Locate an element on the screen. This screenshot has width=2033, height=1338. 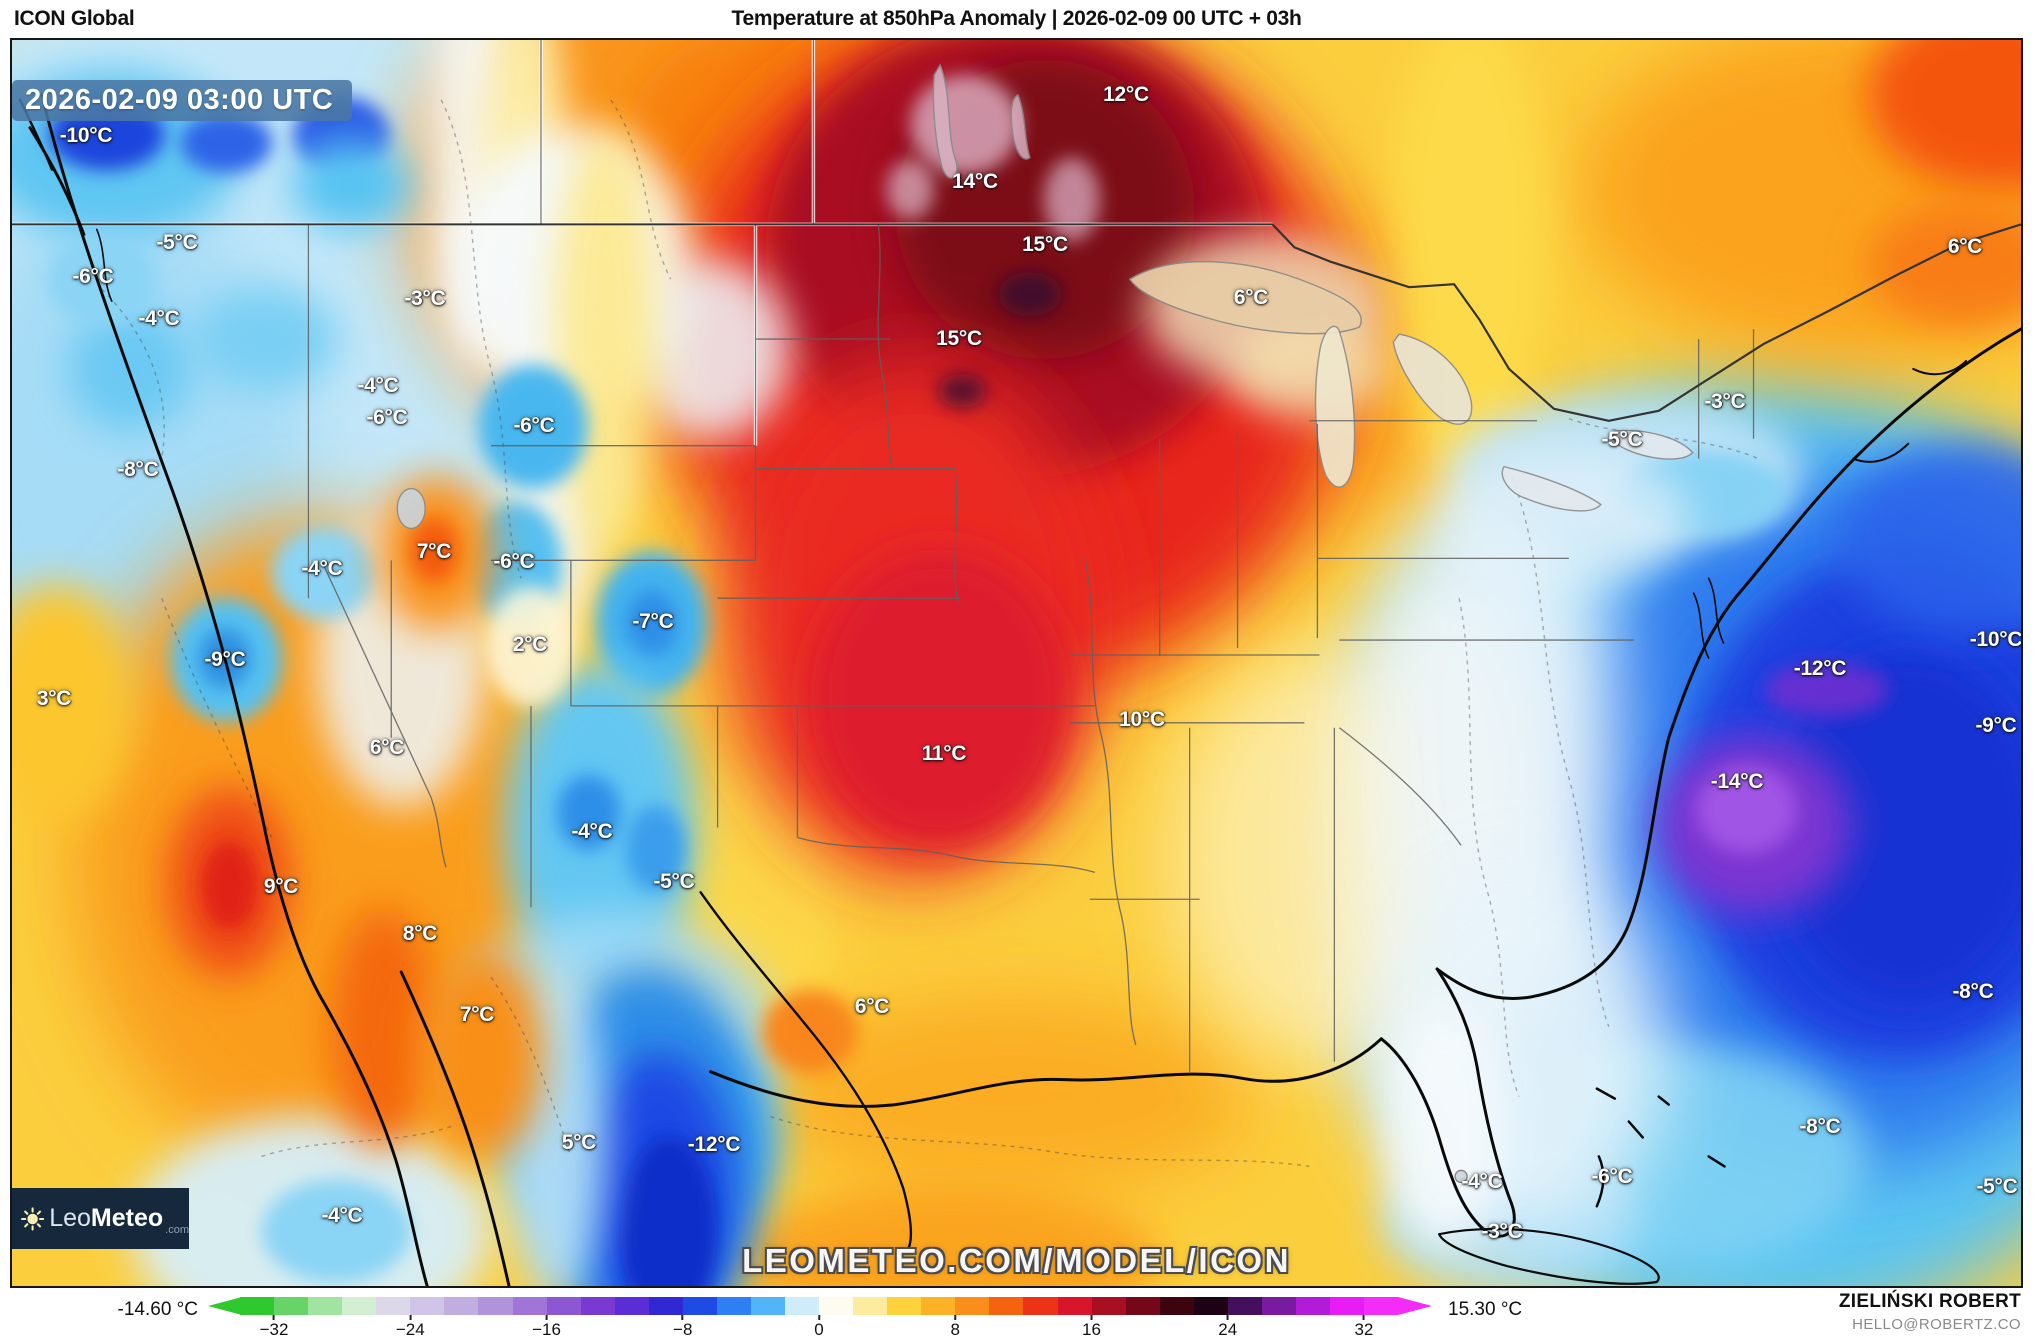
colorbar-tick: 16 is located at coordinates (1091, 1326).